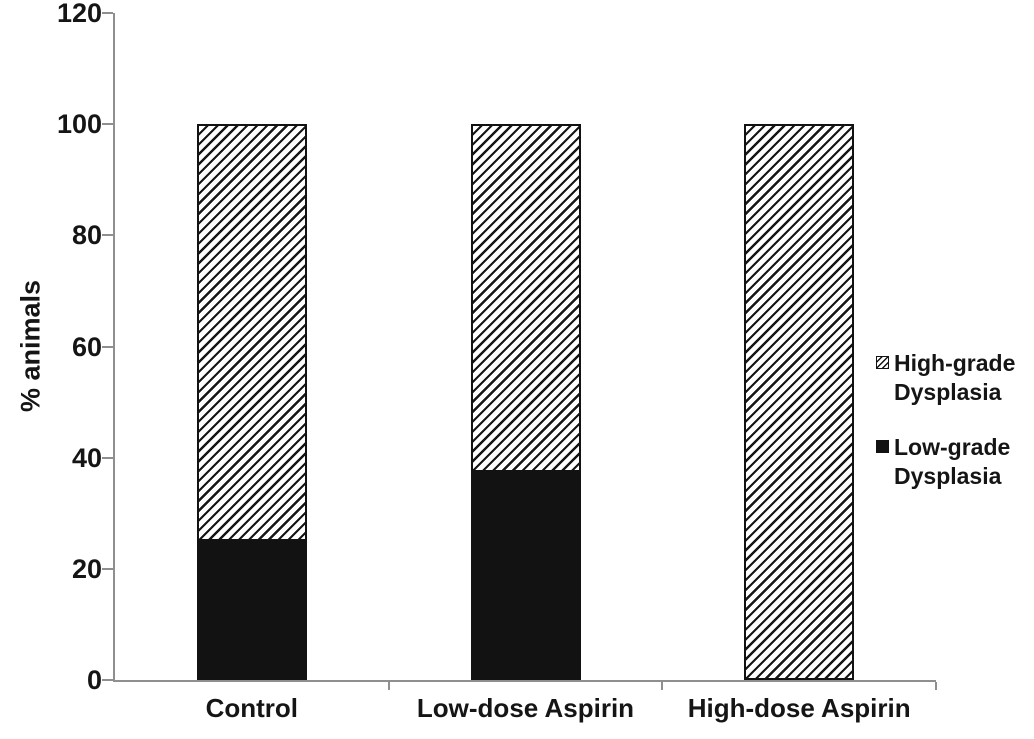 Image resolution: width=1034 pixels, height=739 pixels. Describe the element at coordinates (86, 568) in the screenshot. I see `y-tick-label: 20` at that location.